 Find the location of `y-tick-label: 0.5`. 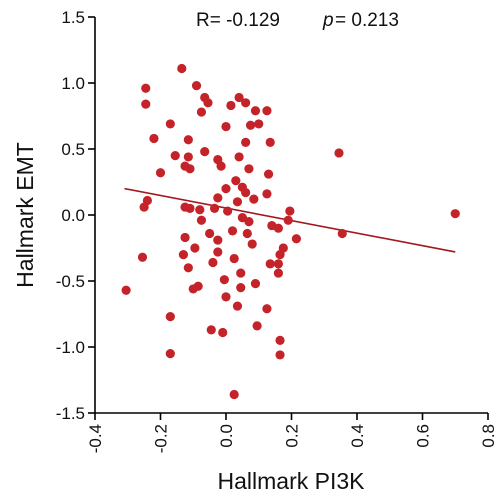

y-tick-label: 0.5 is located at coordinates (73, 149).